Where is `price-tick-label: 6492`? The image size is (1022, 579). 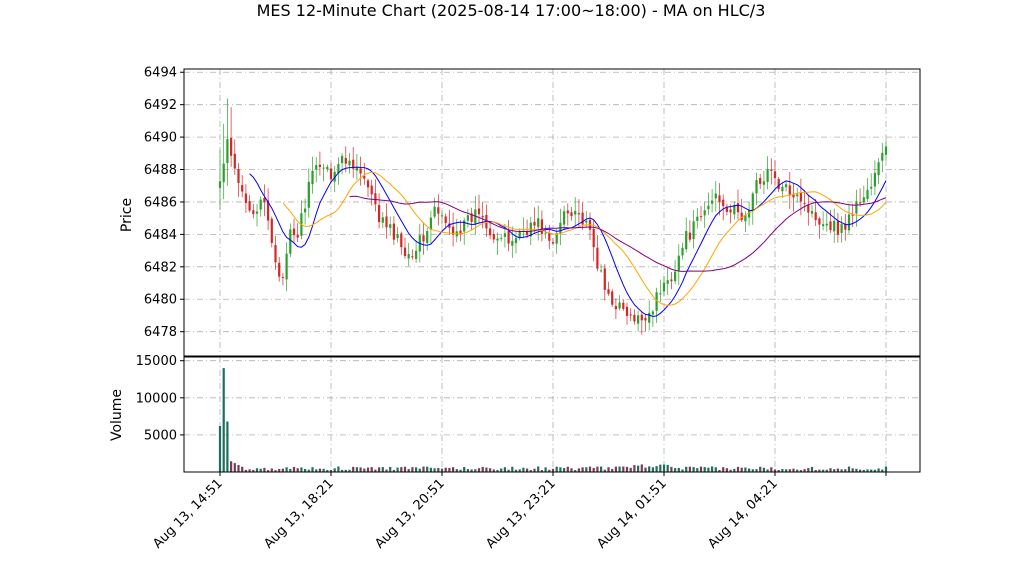 price-tick-label: 6492 is located at coordinates (160, 105).